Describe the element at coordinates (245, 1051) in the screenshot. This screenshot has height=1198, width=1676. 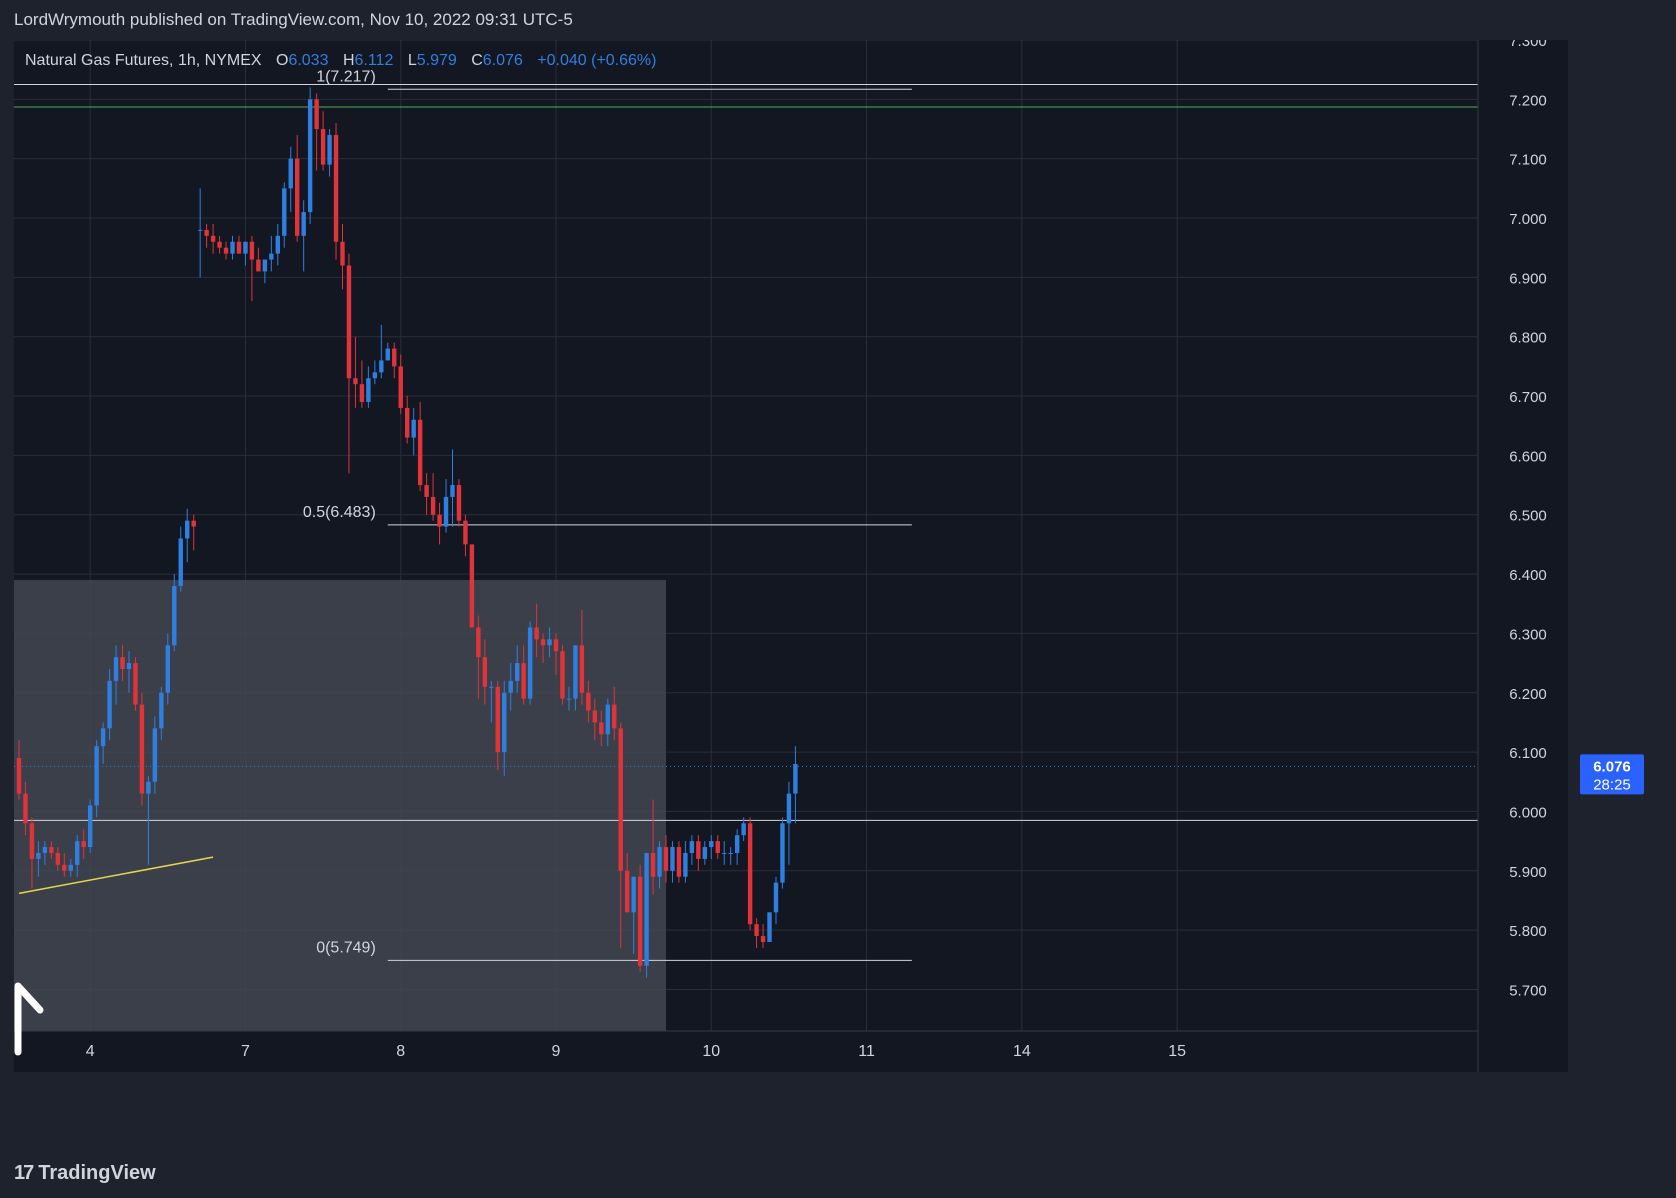
I see `x-tick-label: 7` at that location.